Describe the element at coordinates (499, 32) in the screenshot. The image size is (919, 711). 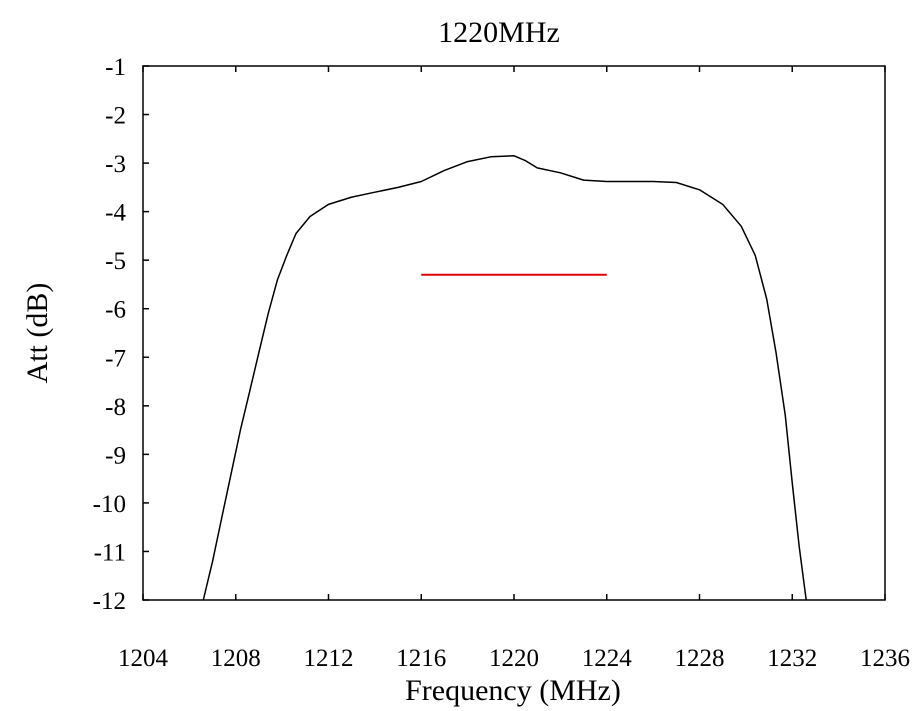
I see `chart-title: 1220MHz` at that location.